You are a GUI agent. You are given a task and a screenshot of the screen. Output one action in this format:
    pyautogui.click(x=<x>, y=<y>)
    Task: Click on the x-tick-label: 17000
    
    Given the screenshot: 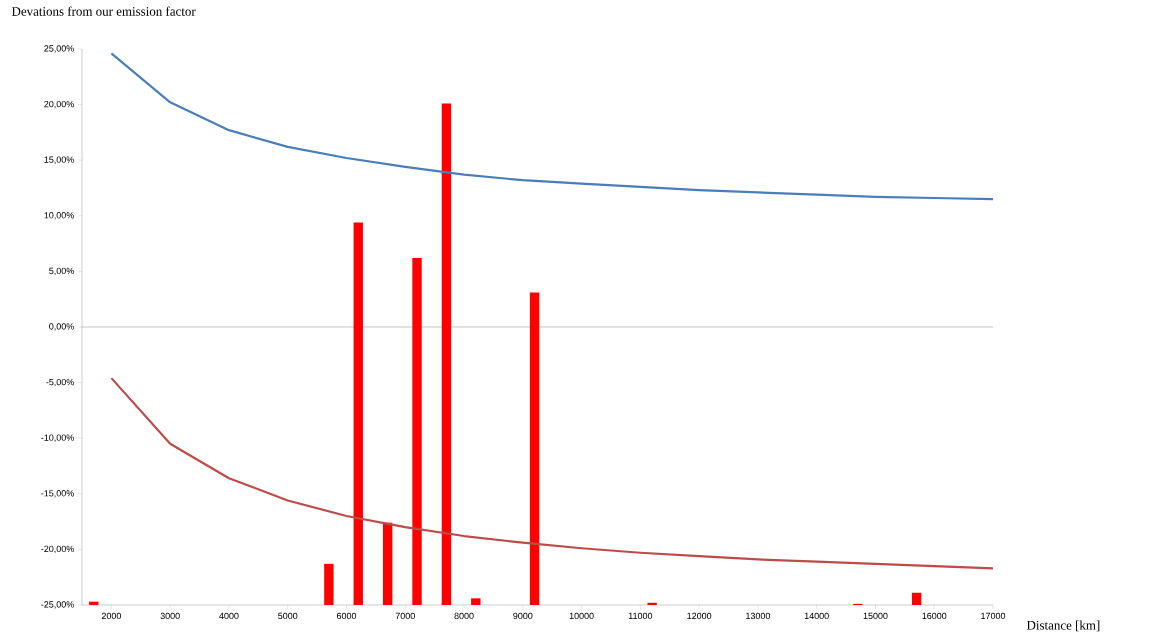 What is the action you would take?
    pyautogui.click(x=993, y=616)
    